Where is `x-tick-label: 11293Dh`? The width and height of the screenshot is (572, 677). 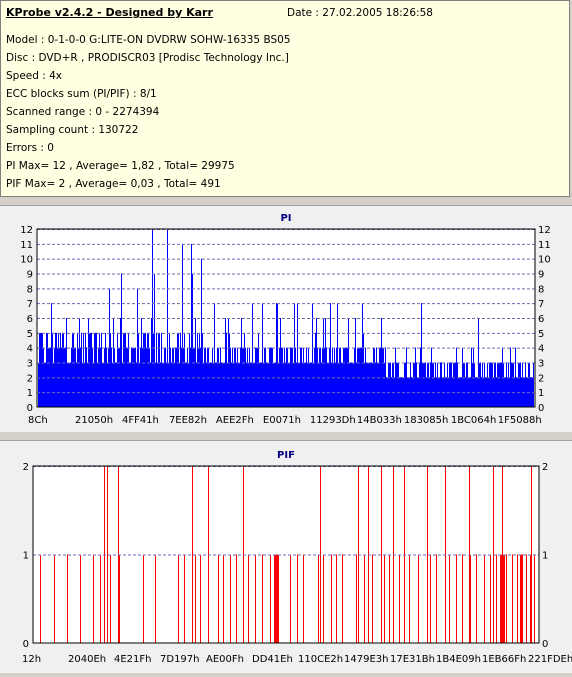 x-tick-label: 11293Dh is located at coordinates (333, 420).